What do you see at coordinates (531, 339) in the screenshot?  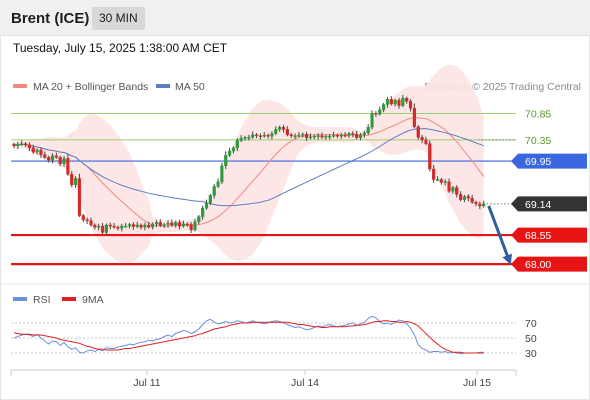 I see `rsi-tick-label: 50` at bounding box center [531, 339].